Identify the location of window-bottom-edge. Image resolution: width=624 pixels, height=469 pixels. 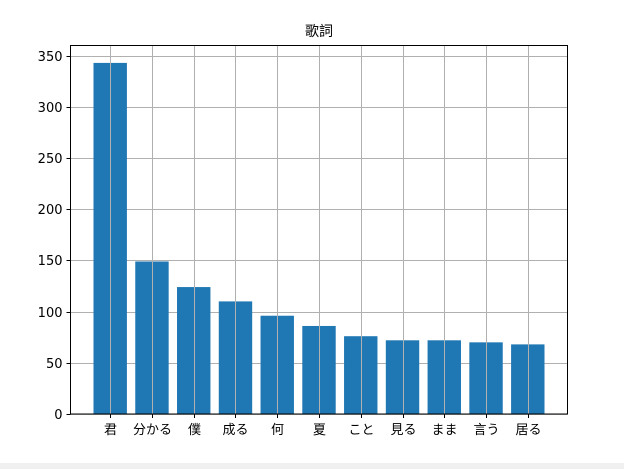
(312, 466).